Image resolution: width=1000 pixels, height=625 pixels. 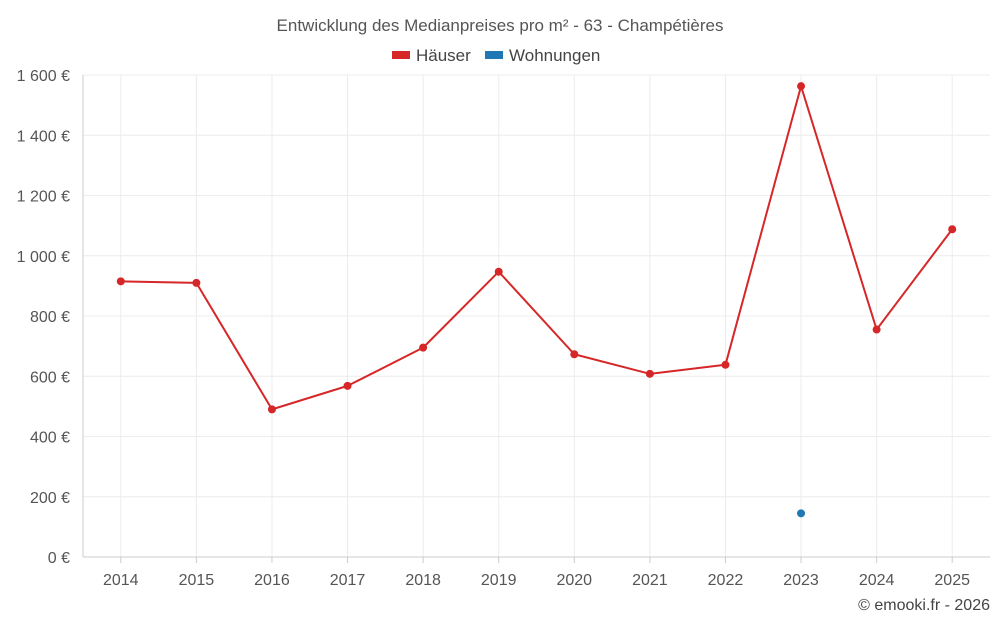 What do you see at coordinates (50, 377) in the screenshot?
I see `y-tick-label: 600 €` at bounding box center [50, 377].